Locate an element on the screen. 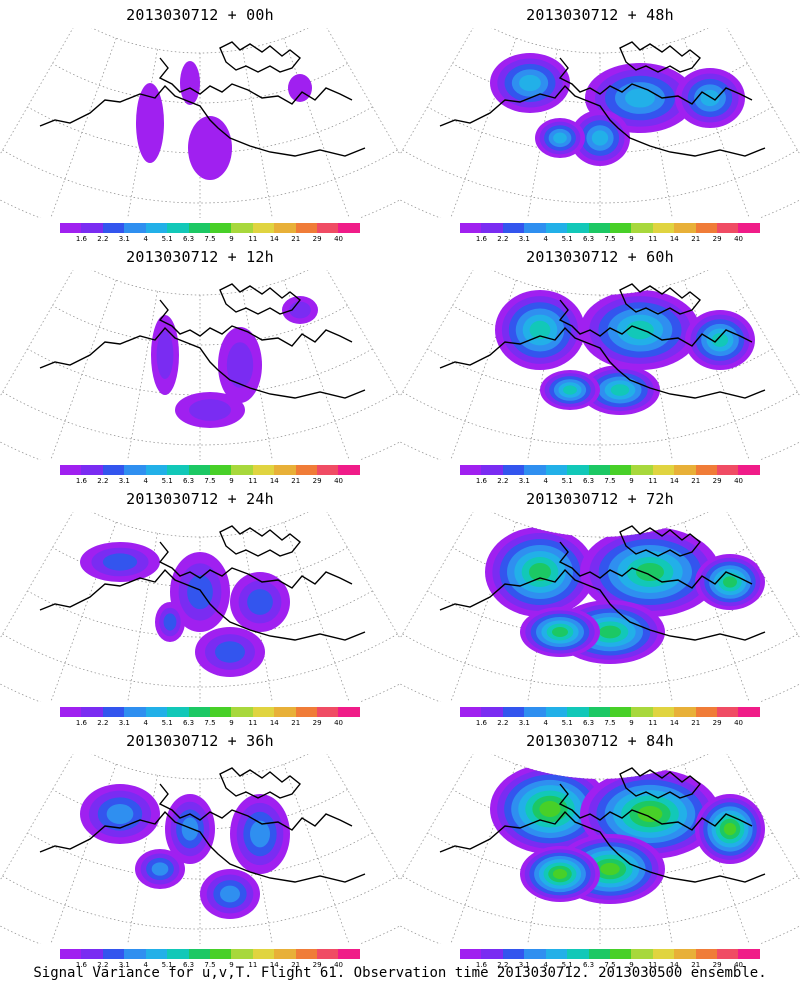 This screenshot has height=1000, width=800. colorbar-label: 11 is located at coordinates (653, 481).